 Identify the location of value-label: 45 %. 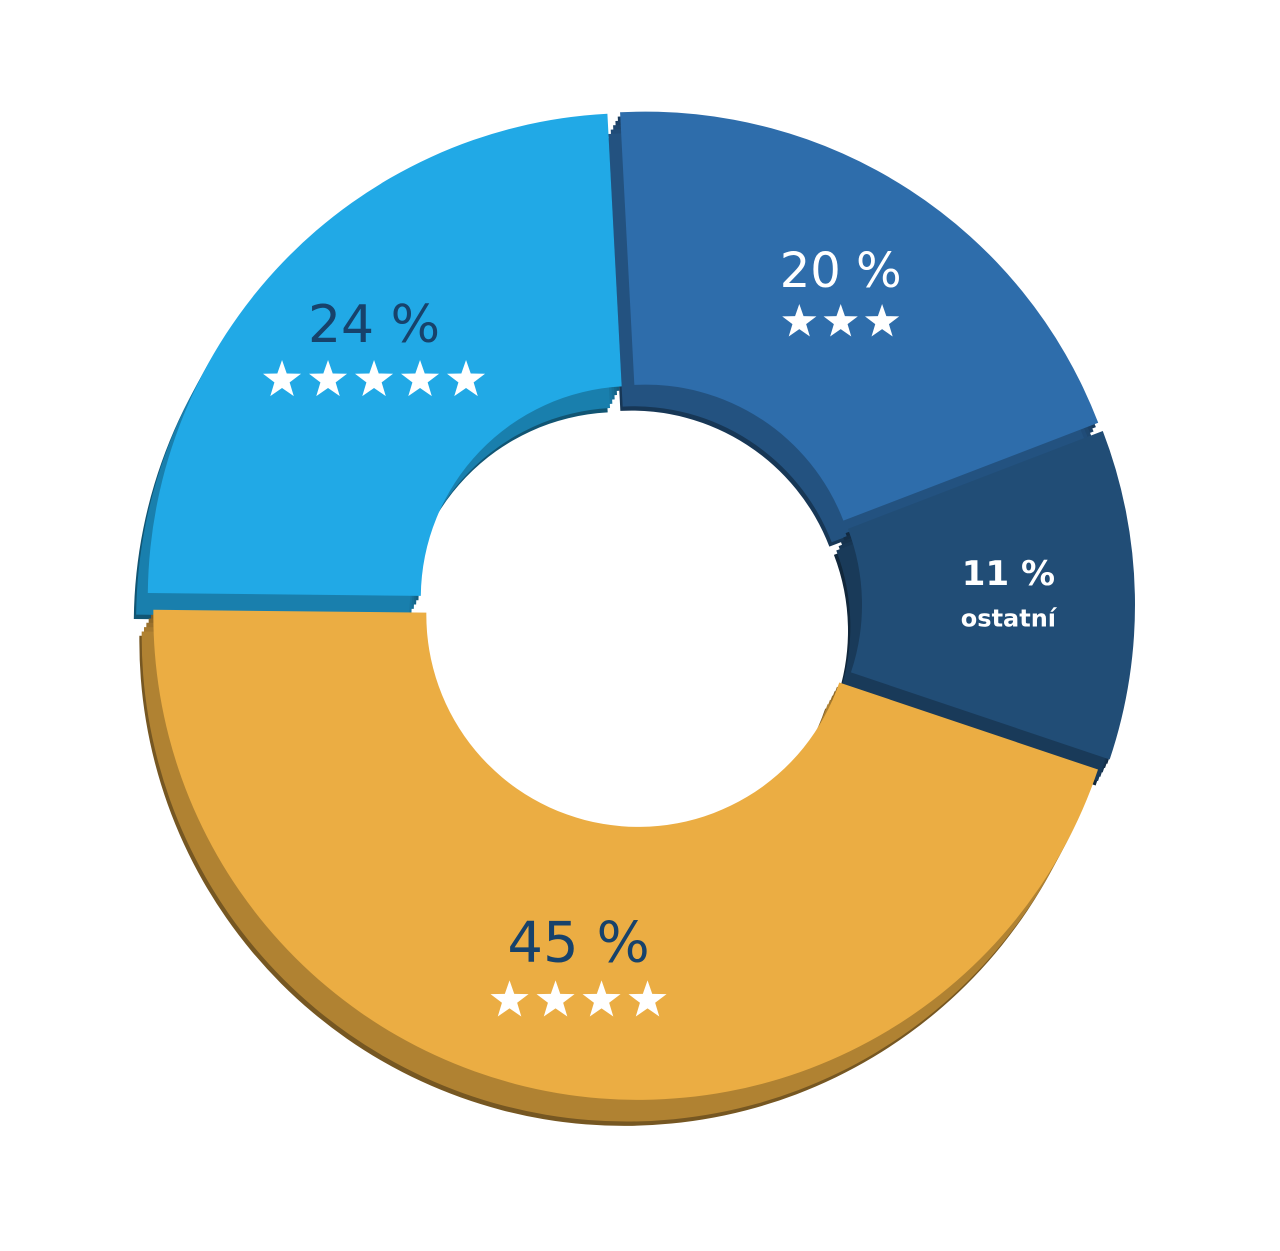
(578, 942).